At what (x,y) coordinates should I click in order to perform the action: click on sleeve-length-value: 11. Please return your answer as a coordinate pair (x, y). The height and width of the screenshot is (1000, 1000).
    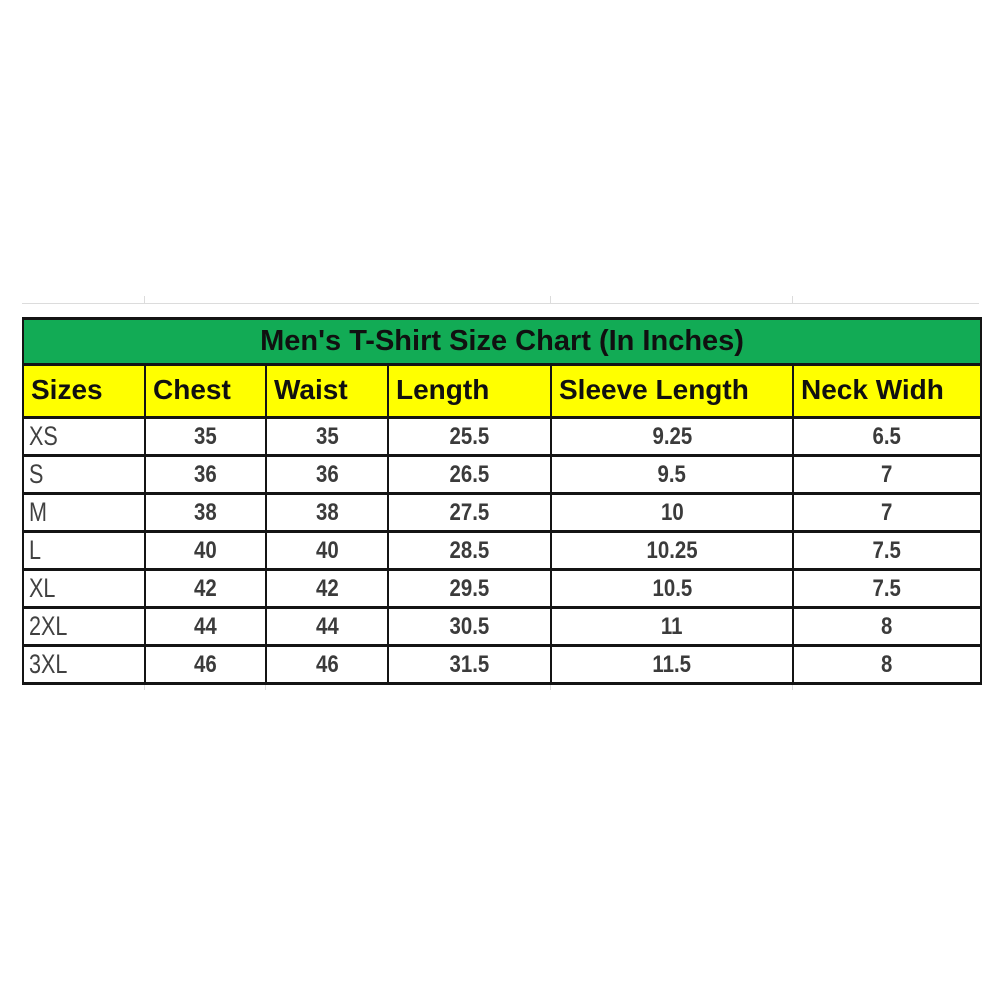
    Looking at the image, I should click on (672, 626).